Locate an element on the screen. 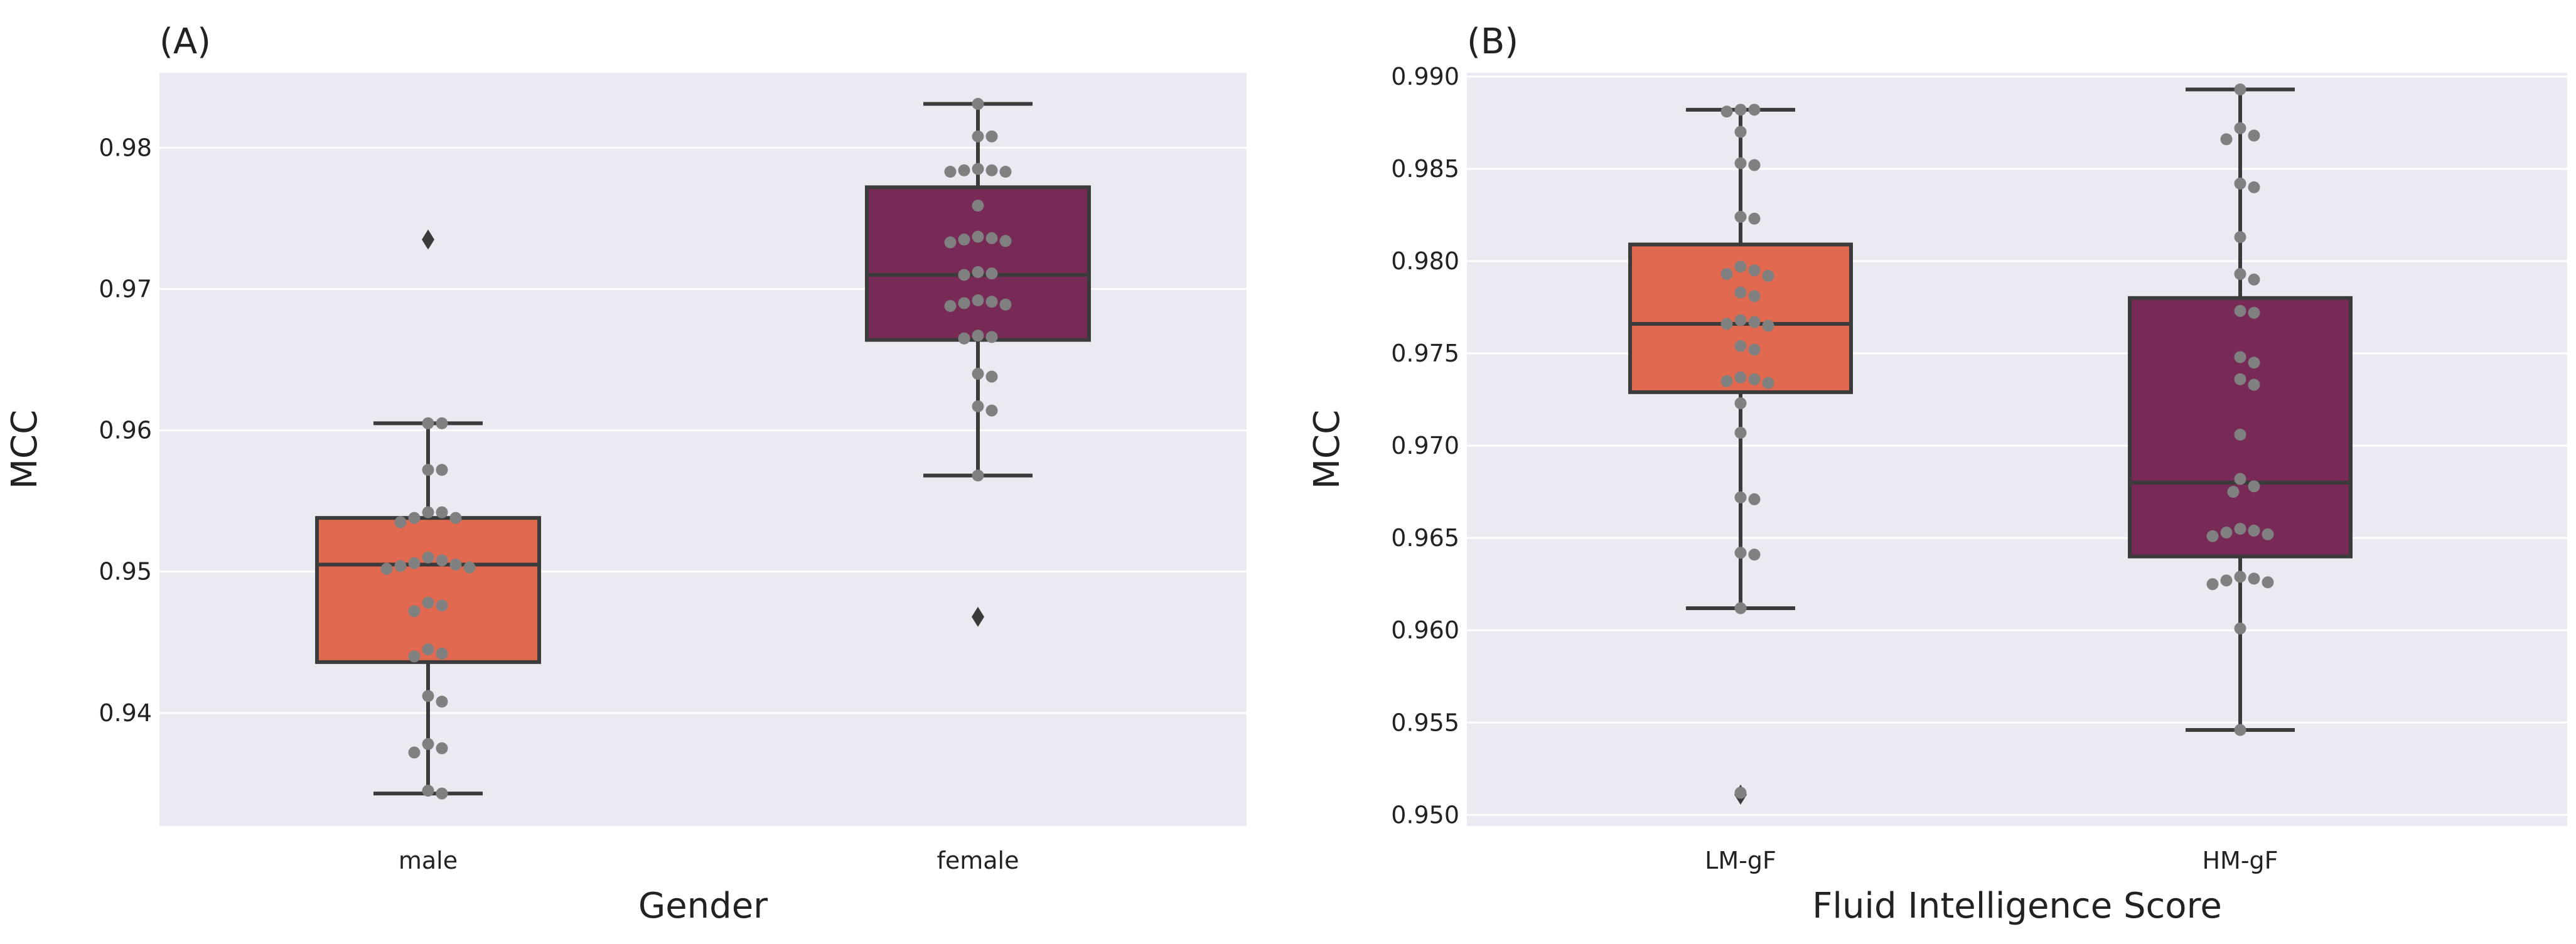 The height and width of the screenshot is (944, 2576). y-tick-label: 0.960 is located at coordinates (1425, 630).